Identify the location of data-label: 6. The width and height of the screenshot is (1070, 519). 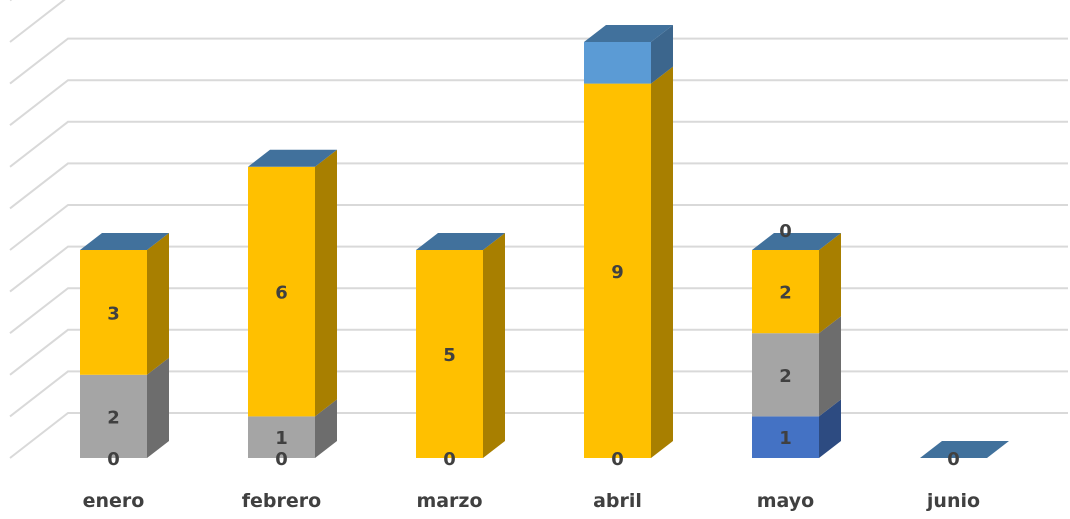
(281, 293).